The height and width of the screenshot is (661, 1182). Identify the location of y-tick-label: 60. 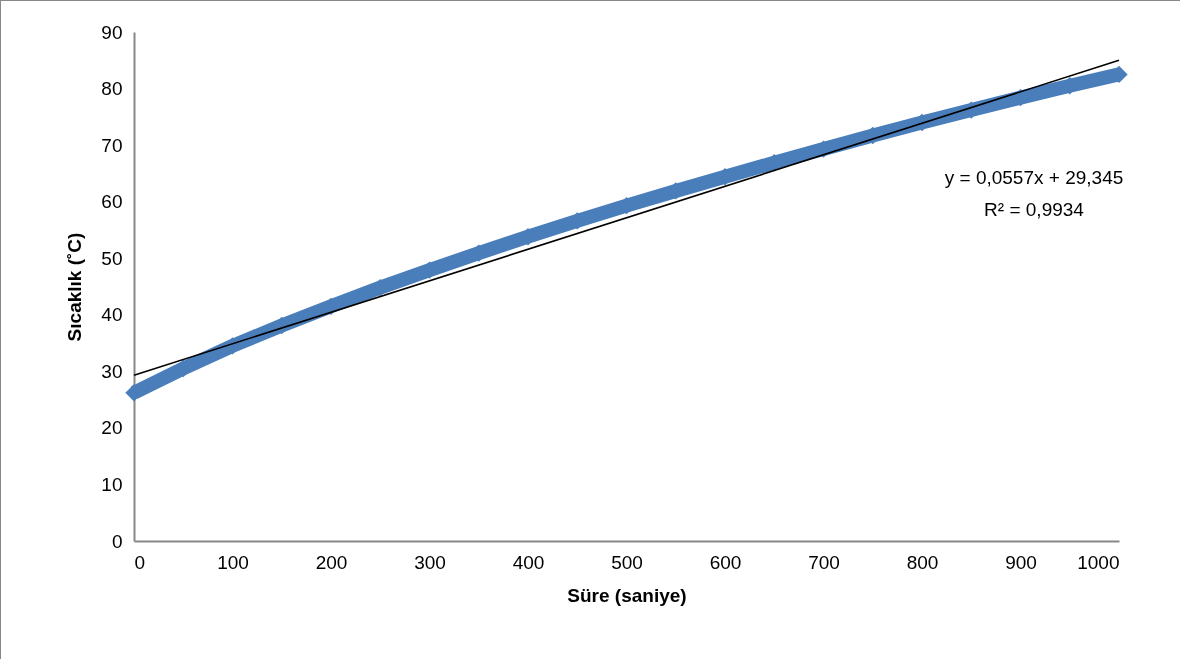
(112, 202).